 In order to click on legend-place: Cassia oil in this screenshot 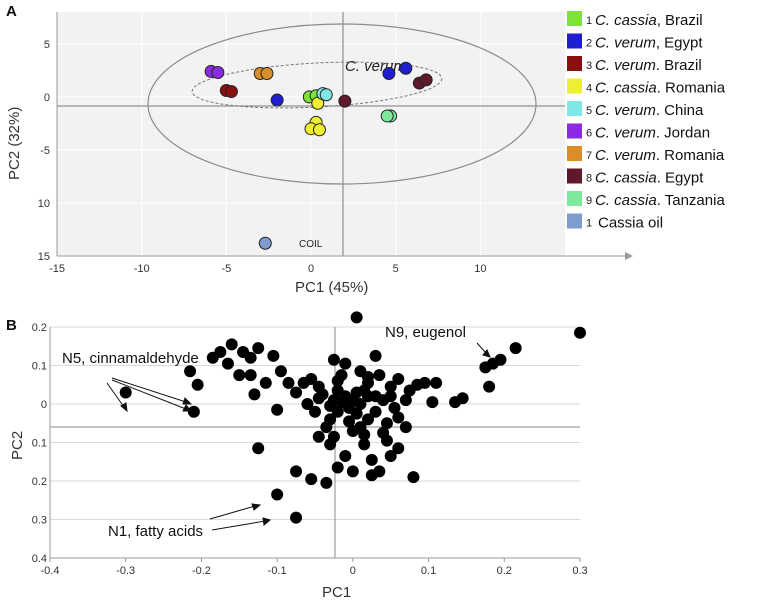, I will do `click(630, 223)`.